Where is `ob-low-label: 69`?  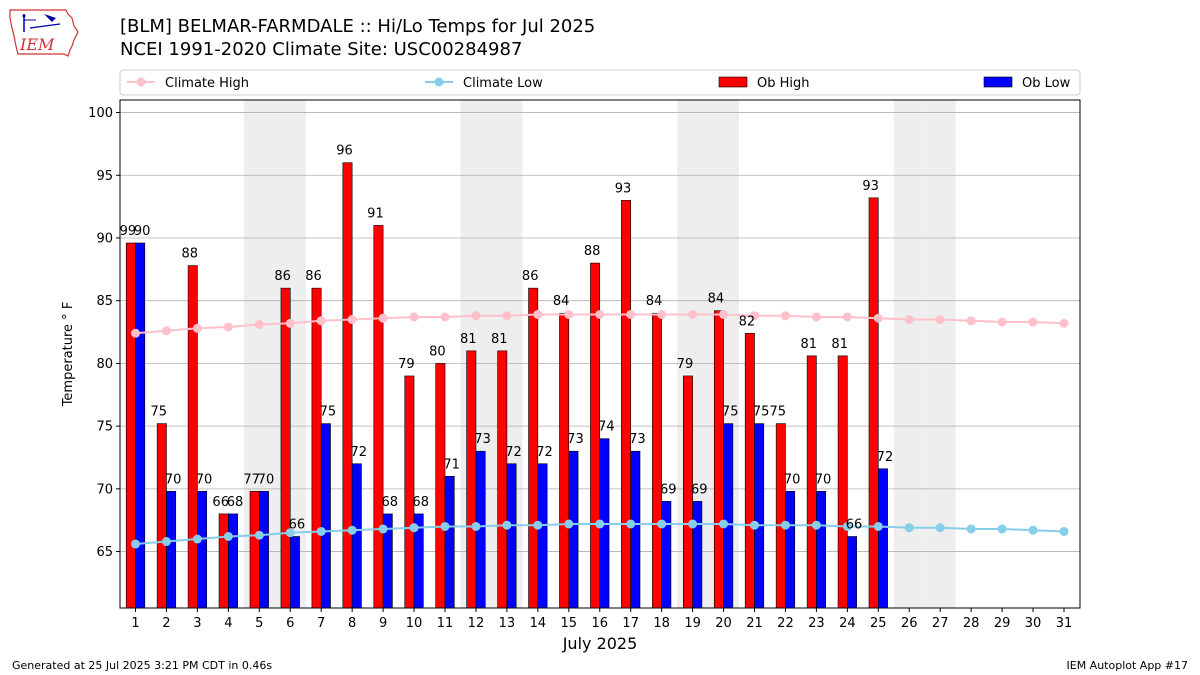
ob-low-label: 69 is located at coordinates (699, 489).